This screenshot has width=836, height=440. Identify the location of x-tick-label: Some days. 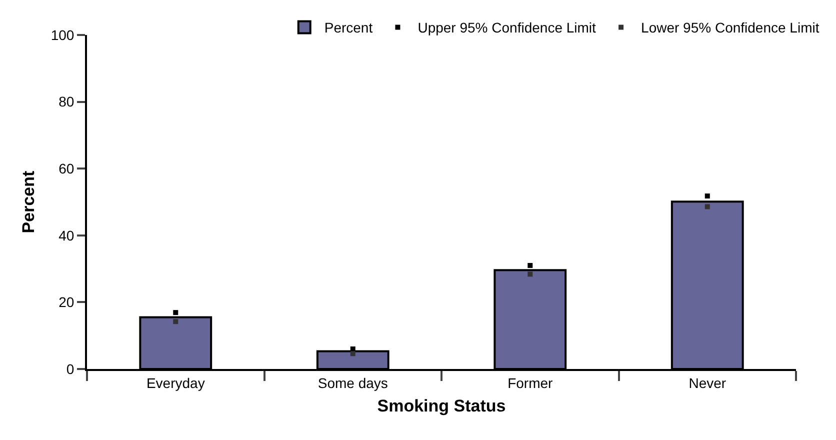
(353, 382).